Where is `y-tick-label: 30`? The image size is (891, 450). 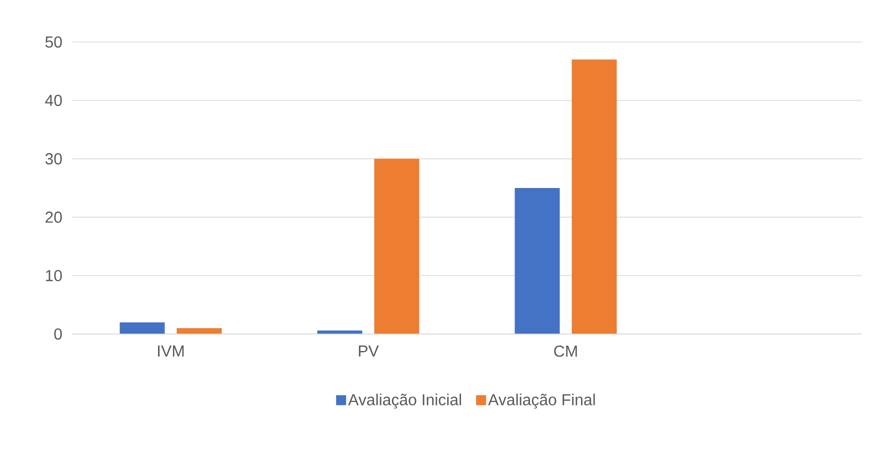 y-tick-label: 30 is located at coordinates (53, 158).